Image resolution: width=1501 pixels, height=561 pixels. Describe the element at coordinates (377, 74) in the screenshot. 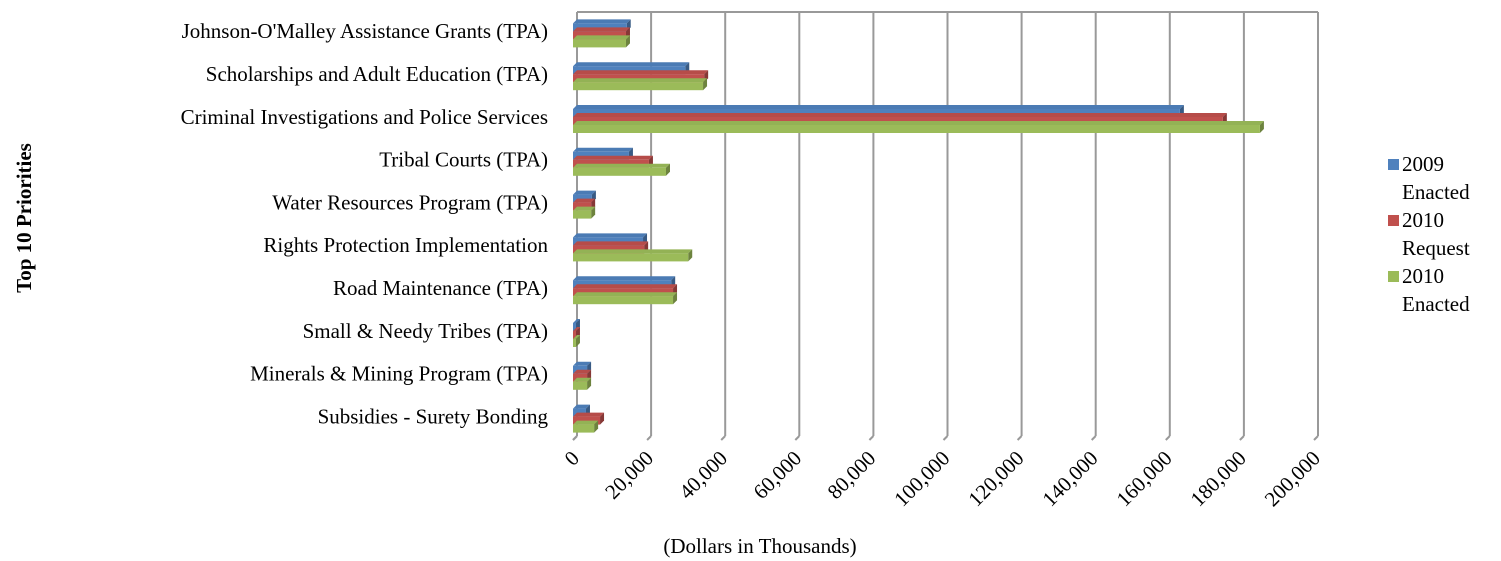

I see `category-label: Scholarships and Adult Education (TPA)` at that location.